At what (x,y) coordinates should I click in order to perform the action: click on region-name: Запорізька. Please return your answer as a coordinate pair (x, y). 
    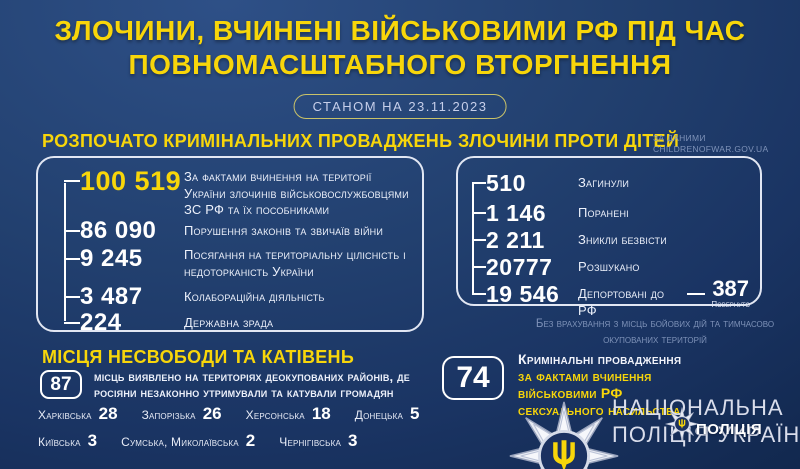
    Looking at the image, I should click on (168, 415).